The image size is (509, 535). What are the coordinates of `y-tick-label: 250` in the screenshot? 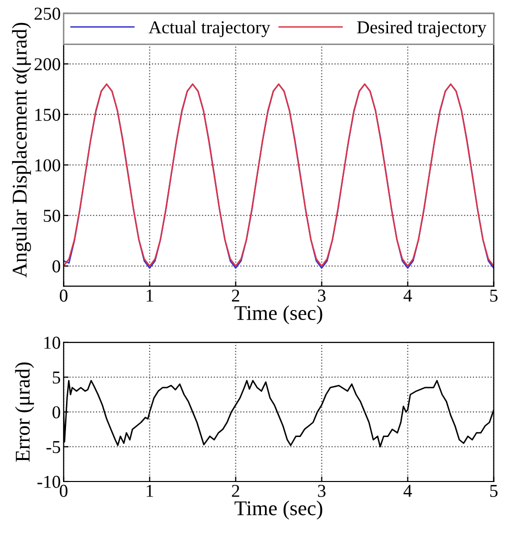 It's located at (47, 14).